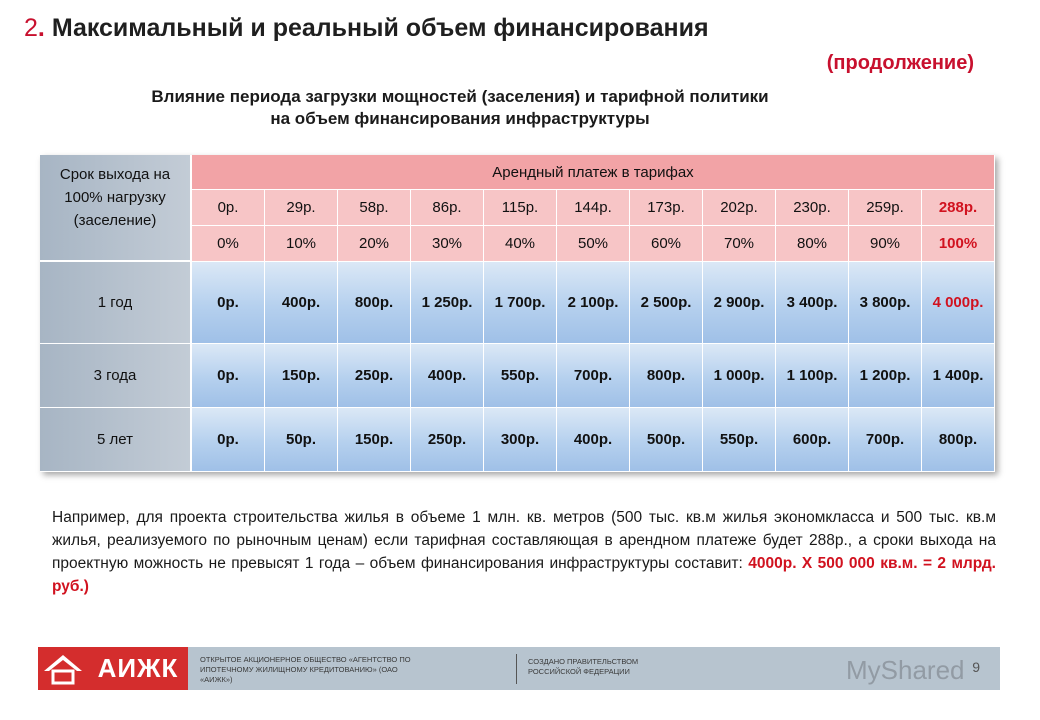 This screenshot has height=720, width=1040. What do you see at coordinates (812, 440) in the screenshot?
I see `table-cell: 600р.` at bounding box center [812, 440].